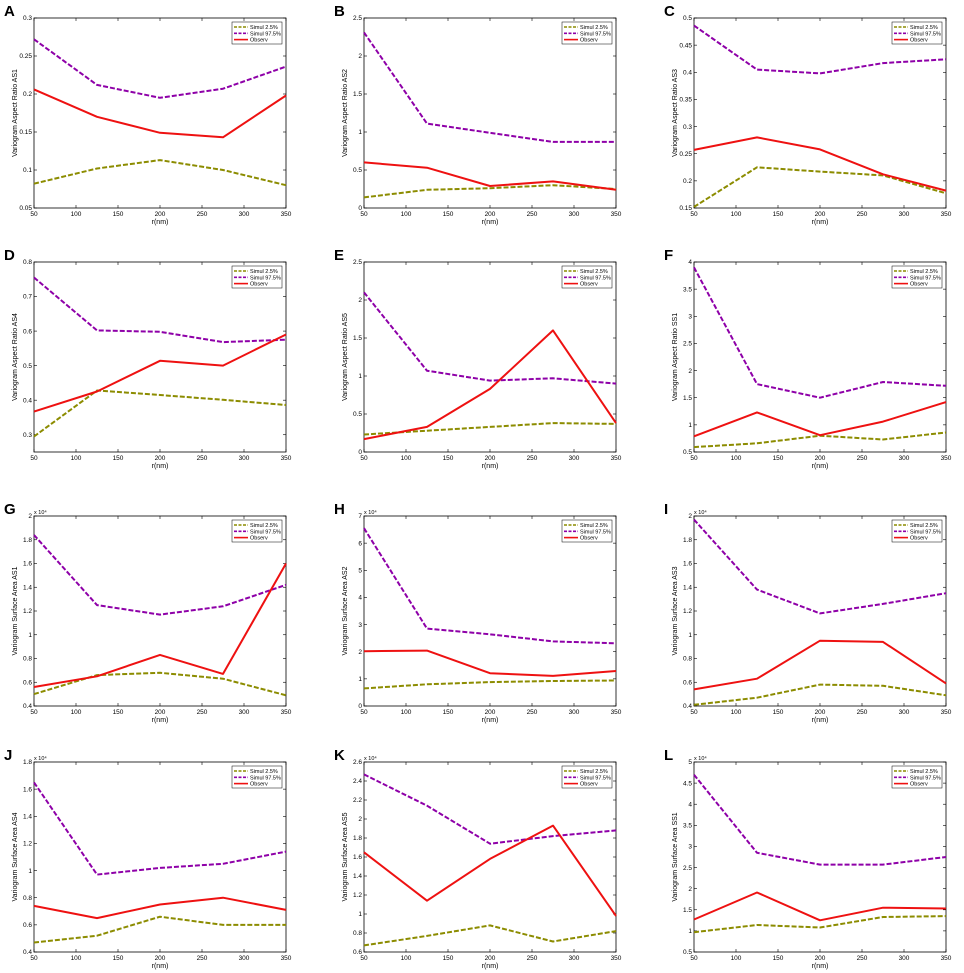 The image size is (964, 973). I want to click on panel-letter: F, so click(668, 255).